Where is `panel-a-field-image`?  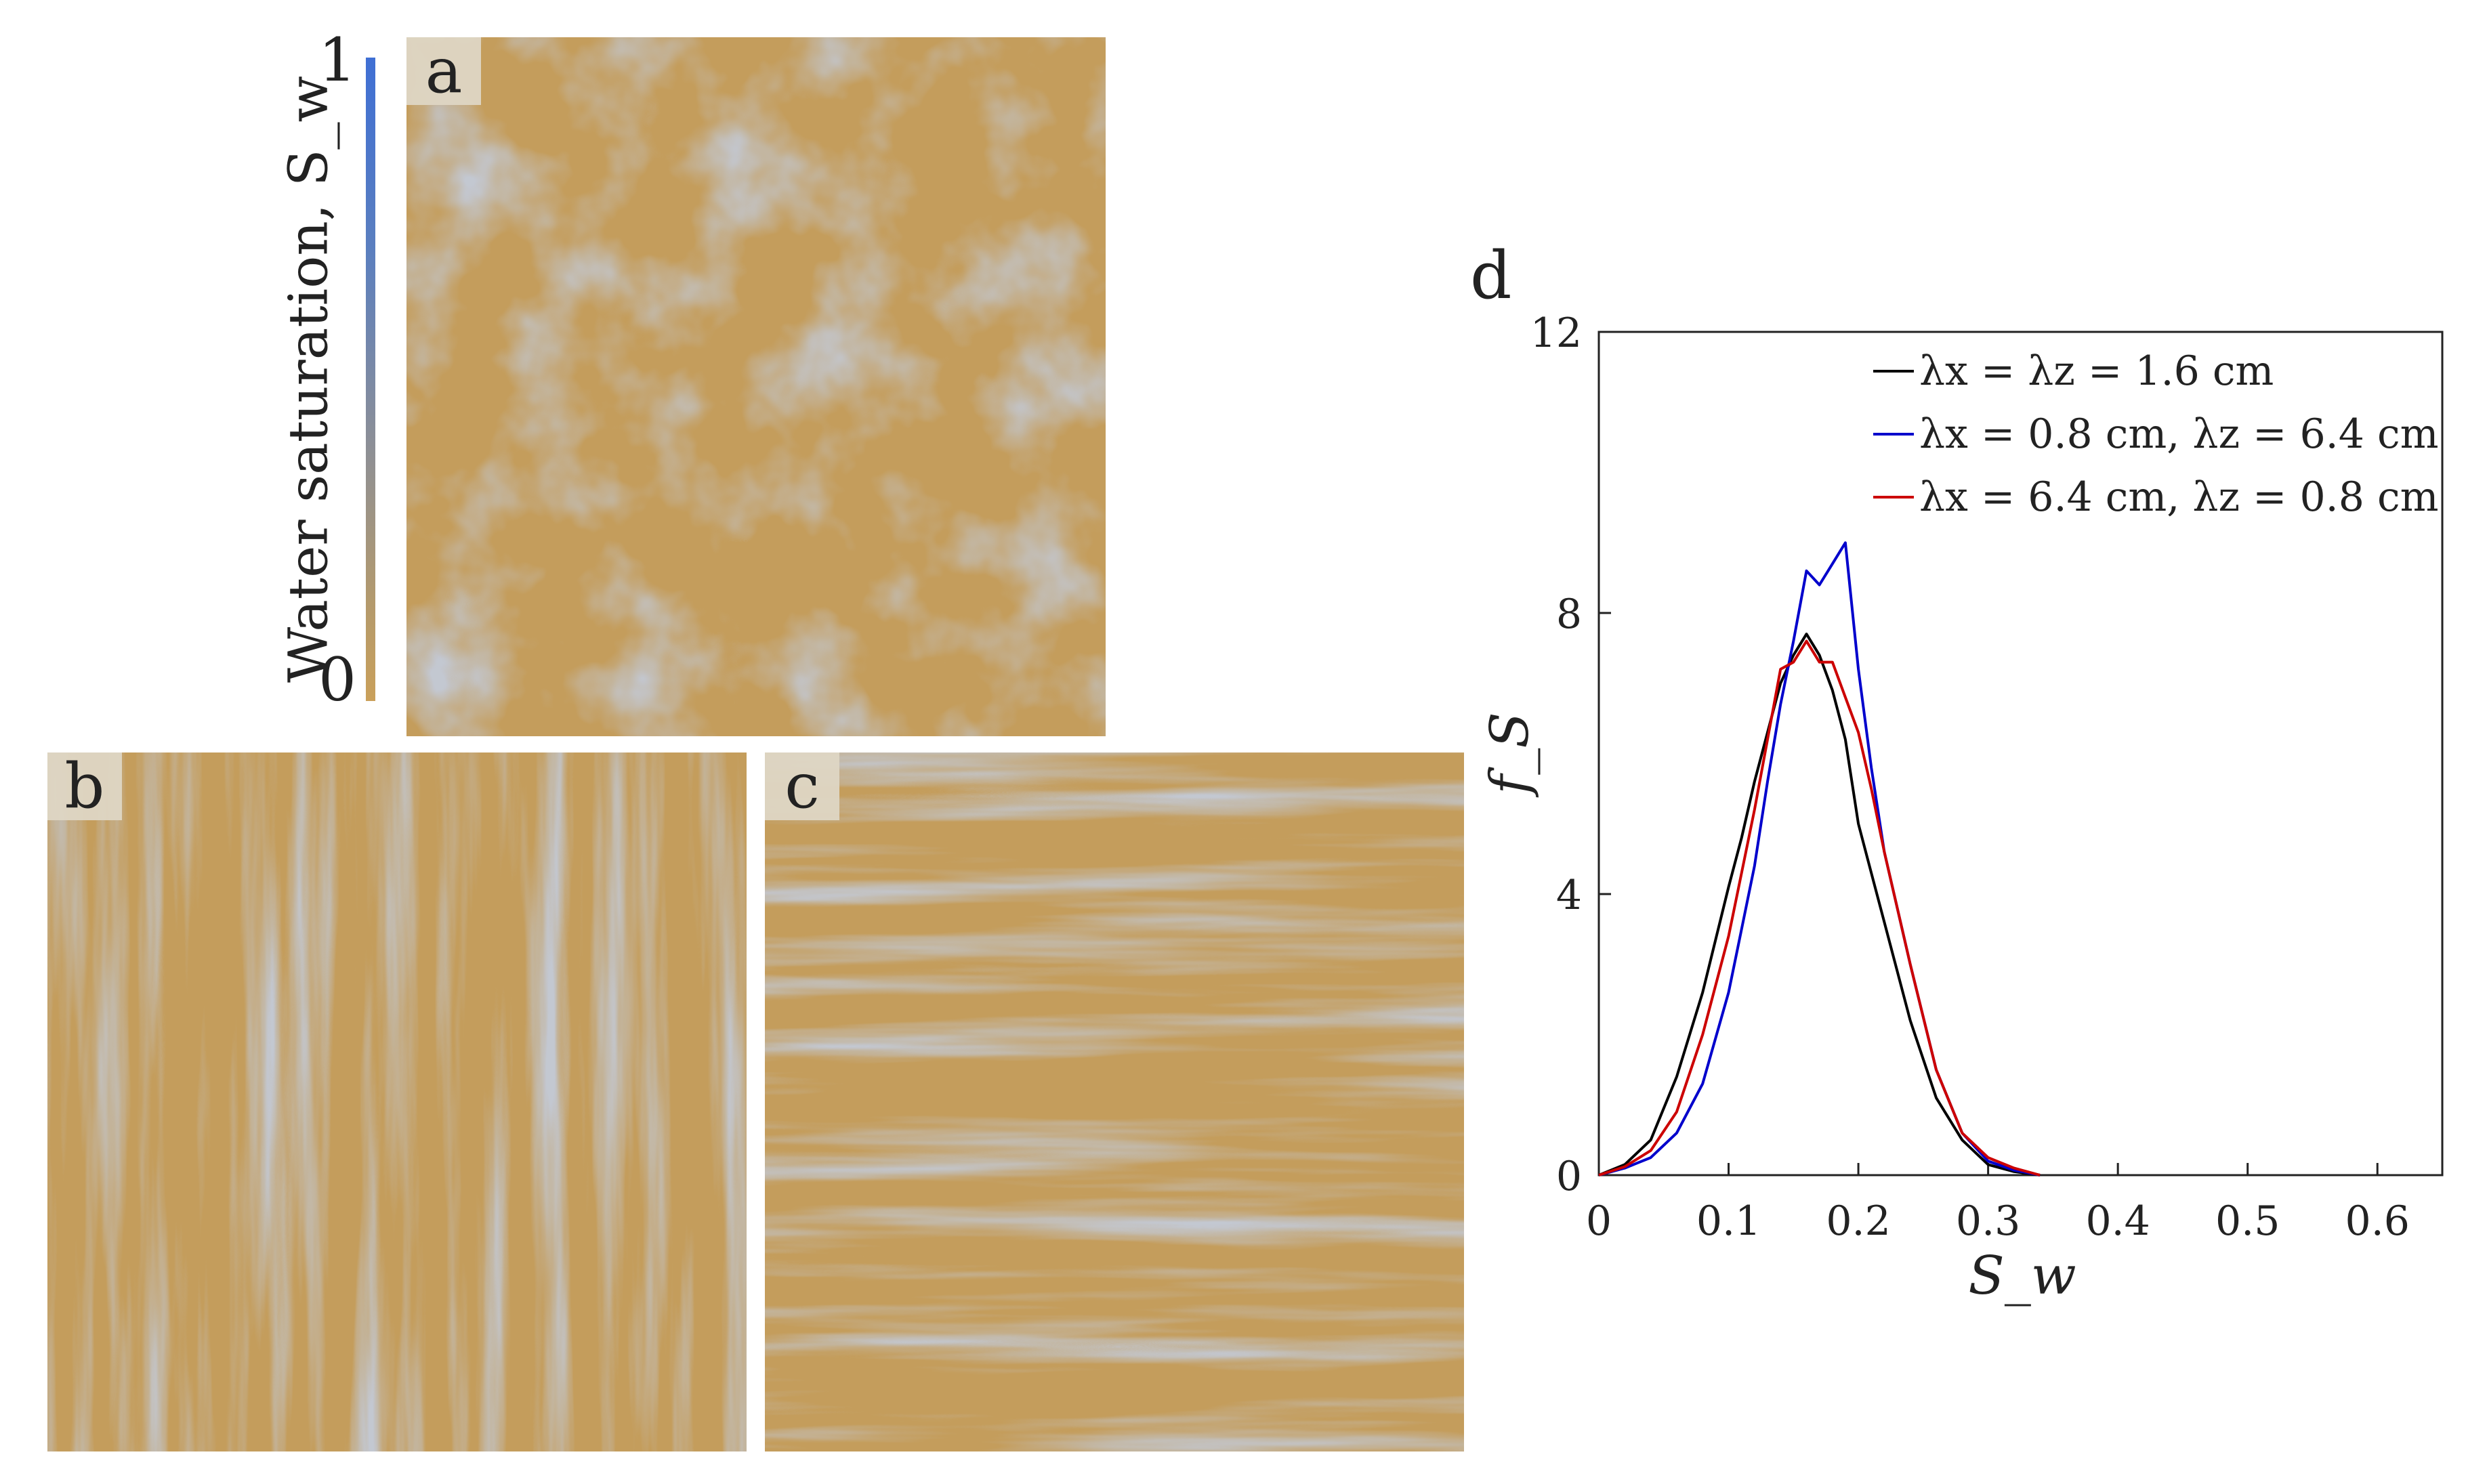 panel-a-field-image is located at coordinates (756, 386).